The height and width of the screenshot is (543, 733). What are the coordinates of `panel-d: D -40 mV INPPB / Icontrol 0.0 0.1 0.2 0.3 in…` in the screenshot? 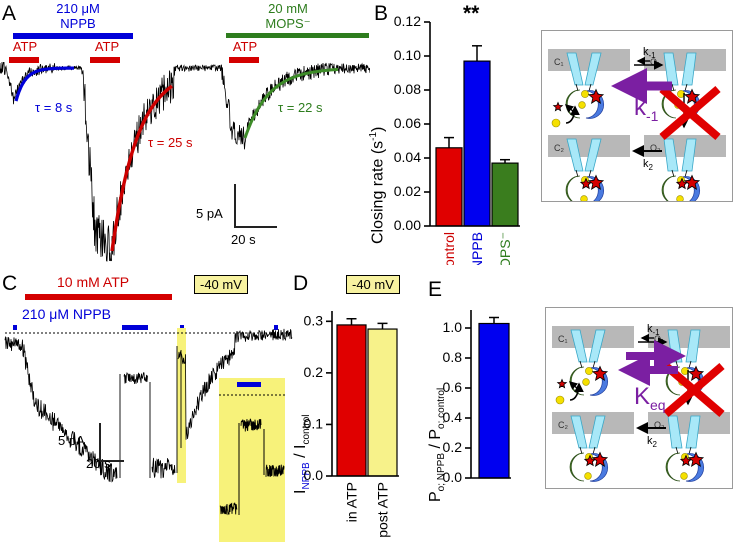 It's located at (357, 404).